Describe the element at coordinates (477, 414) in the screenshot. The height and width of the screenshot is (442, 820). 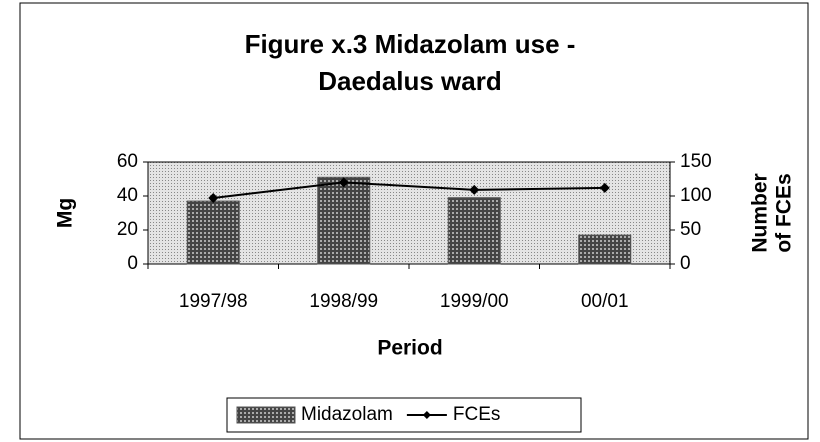
I see `legend-label: FCEs` at that location.